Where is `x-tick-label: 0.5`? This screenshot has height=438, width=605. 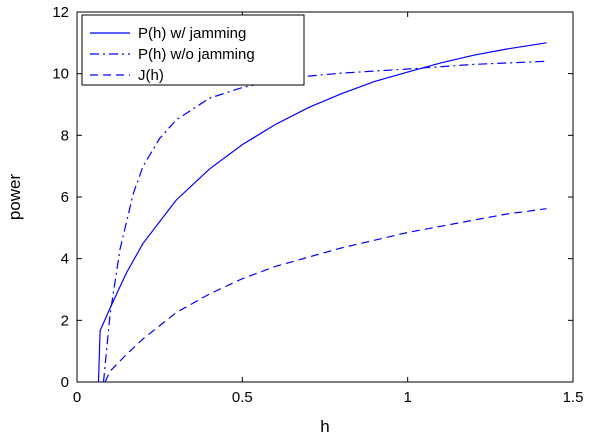
x-tick-label: 0.5 is located at coordinates (242, 397).